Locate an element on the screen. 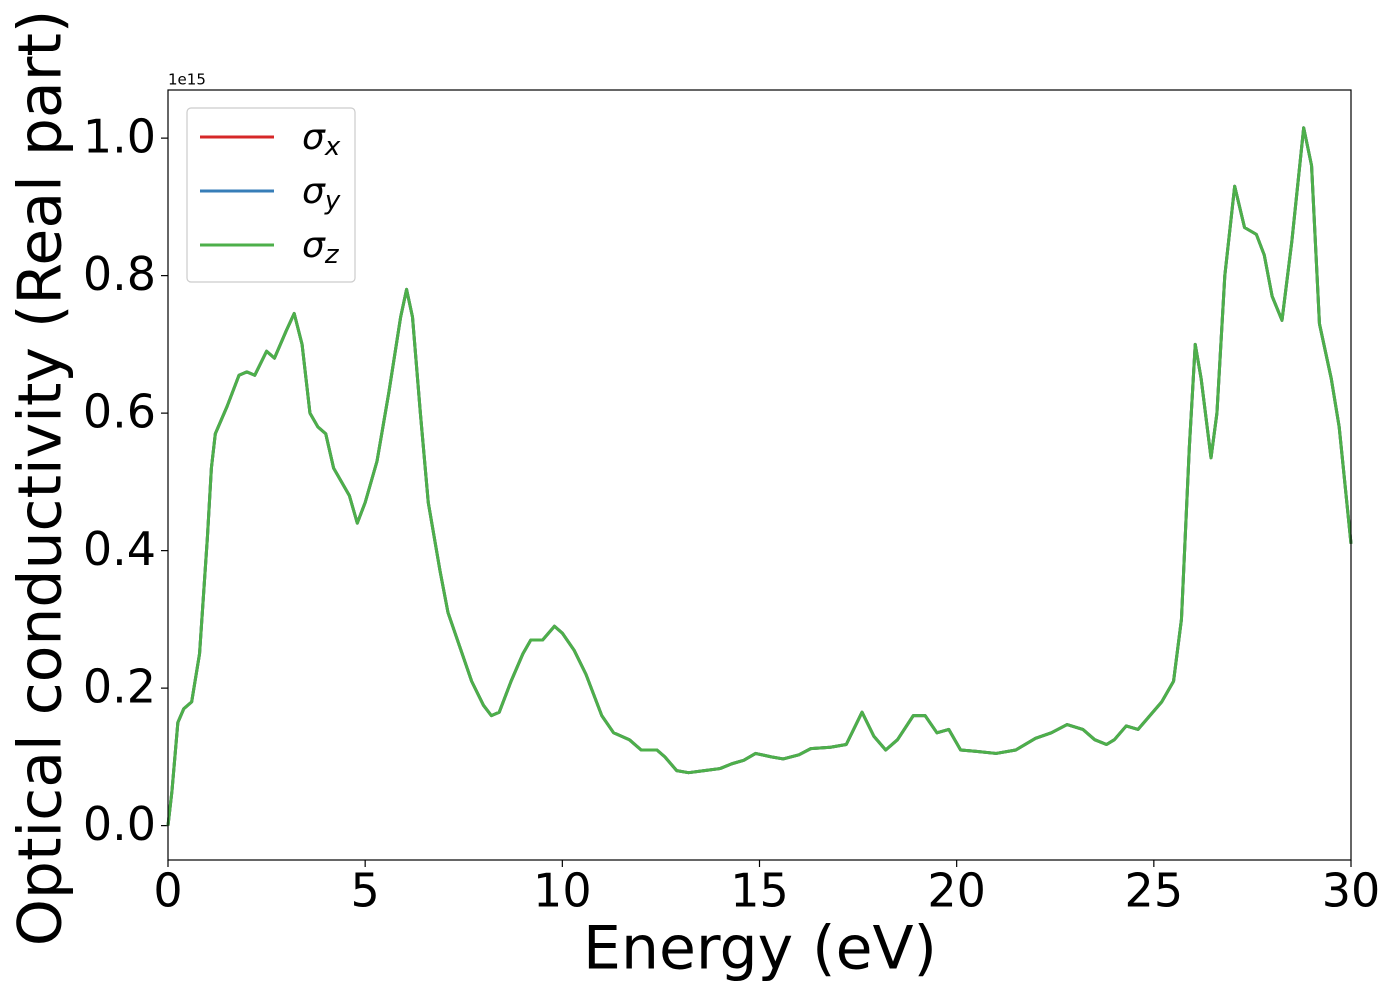 This screenshot has height=1000, width=1400. legend-label: σy is located at coordinates (321, 193).